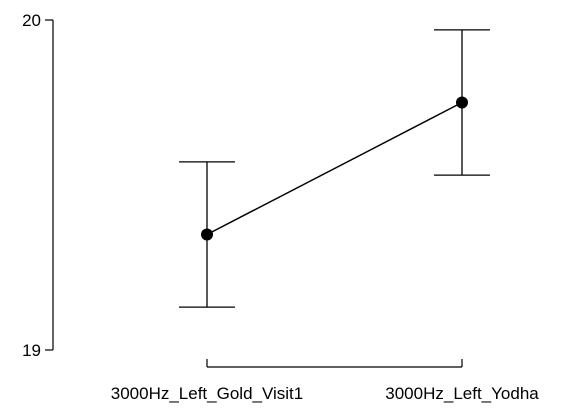 Image resolution: width=561 pixels, height=415 pixels. What do you see at coordinates (207, 393) in the screenshot?
I see `x-tick-label: 3000Hz_Left_Gold_Visit1` at bounding box center [207, 393].